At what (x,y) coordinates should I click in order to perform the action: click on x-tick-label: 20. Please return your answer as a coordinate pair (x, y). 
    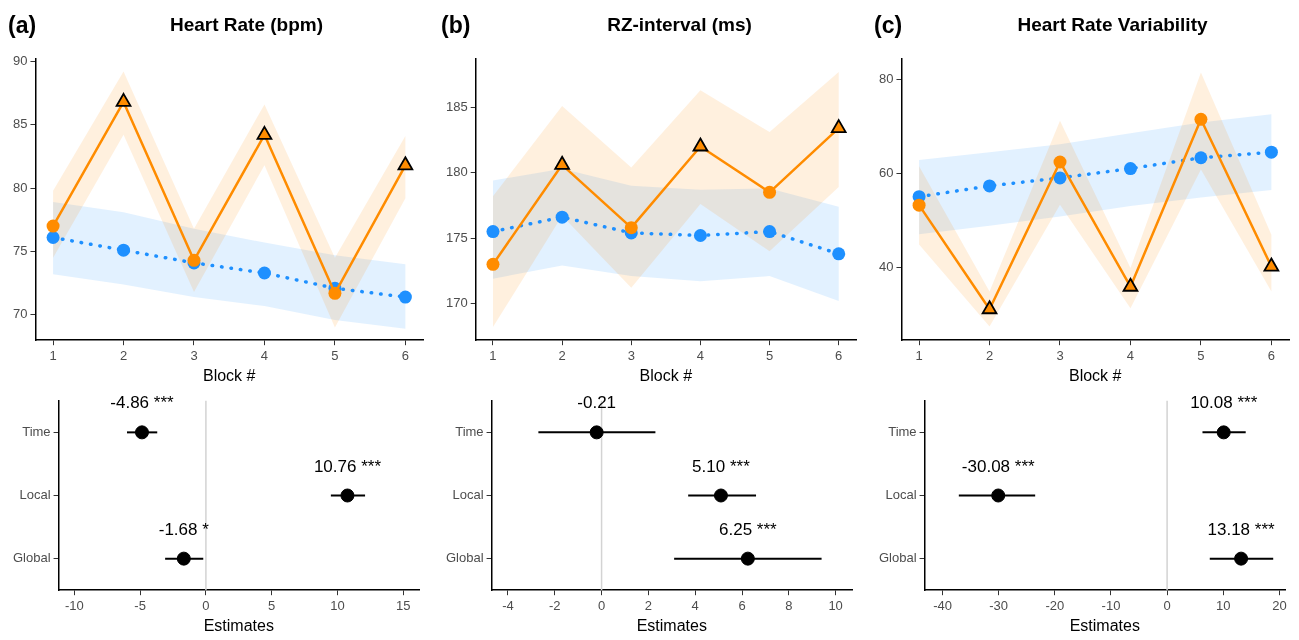
    Looking at the image, I should click on (1279, 605).